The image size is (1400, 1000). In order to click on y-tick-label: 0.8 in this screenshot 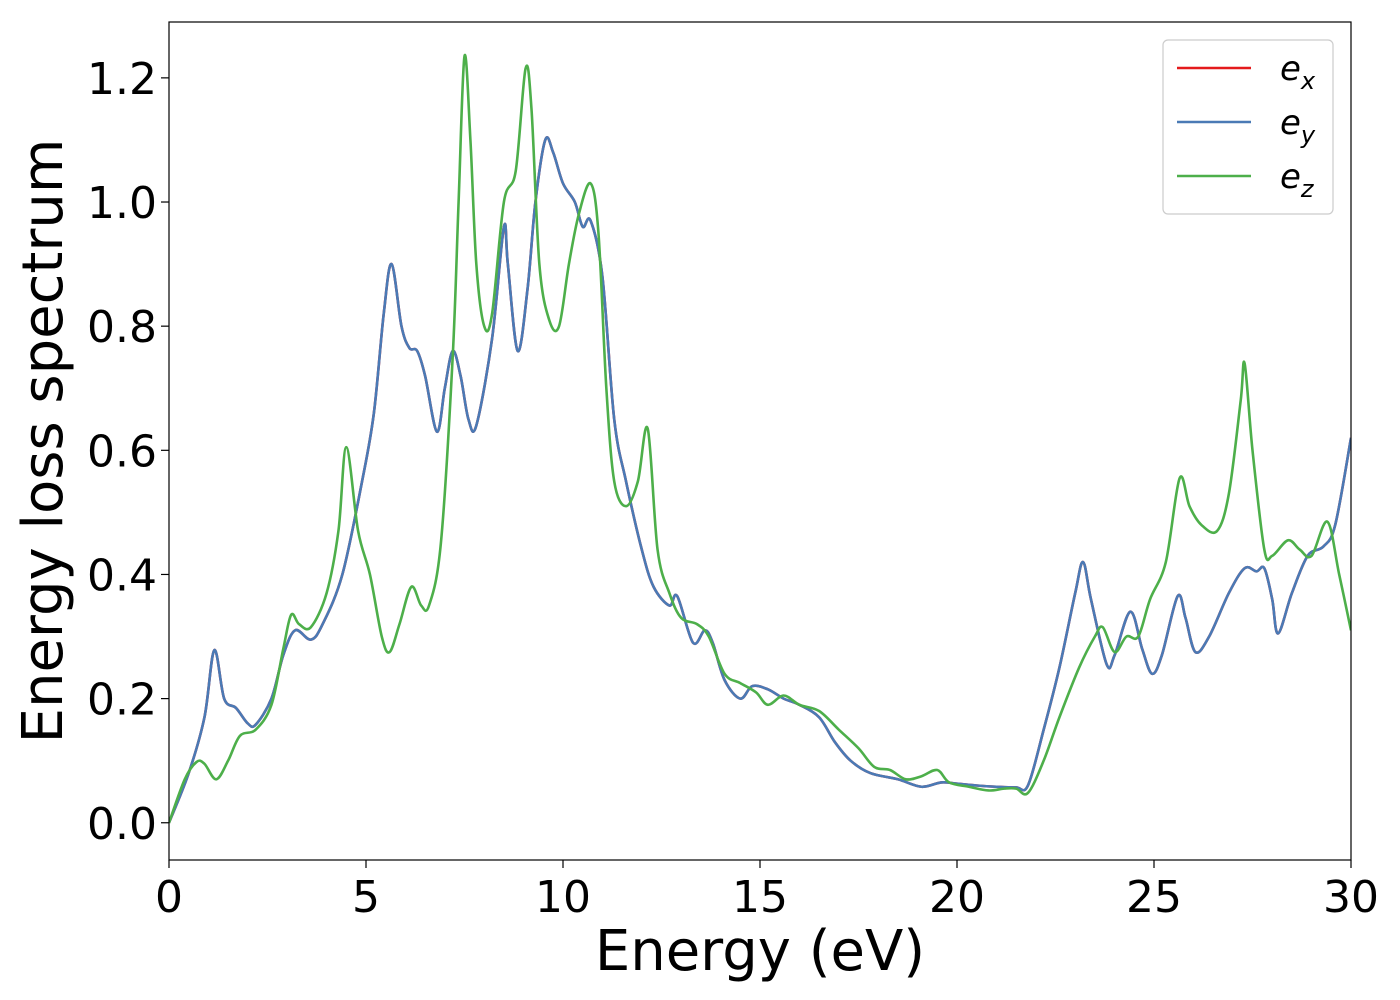, I will do `click(122, 327)`.